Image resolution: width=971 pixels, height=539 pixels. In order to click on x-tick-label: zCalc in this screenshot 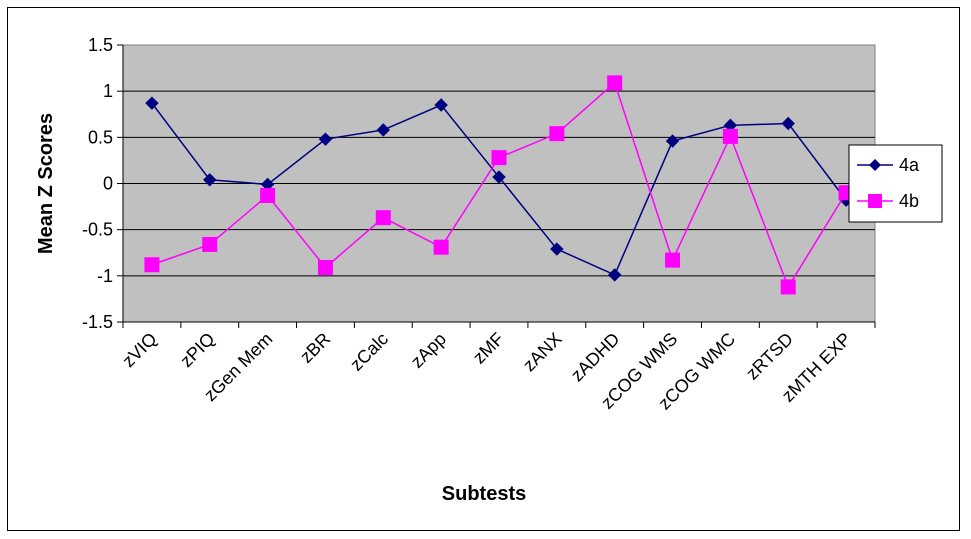, I will do `click(369, 352)`.